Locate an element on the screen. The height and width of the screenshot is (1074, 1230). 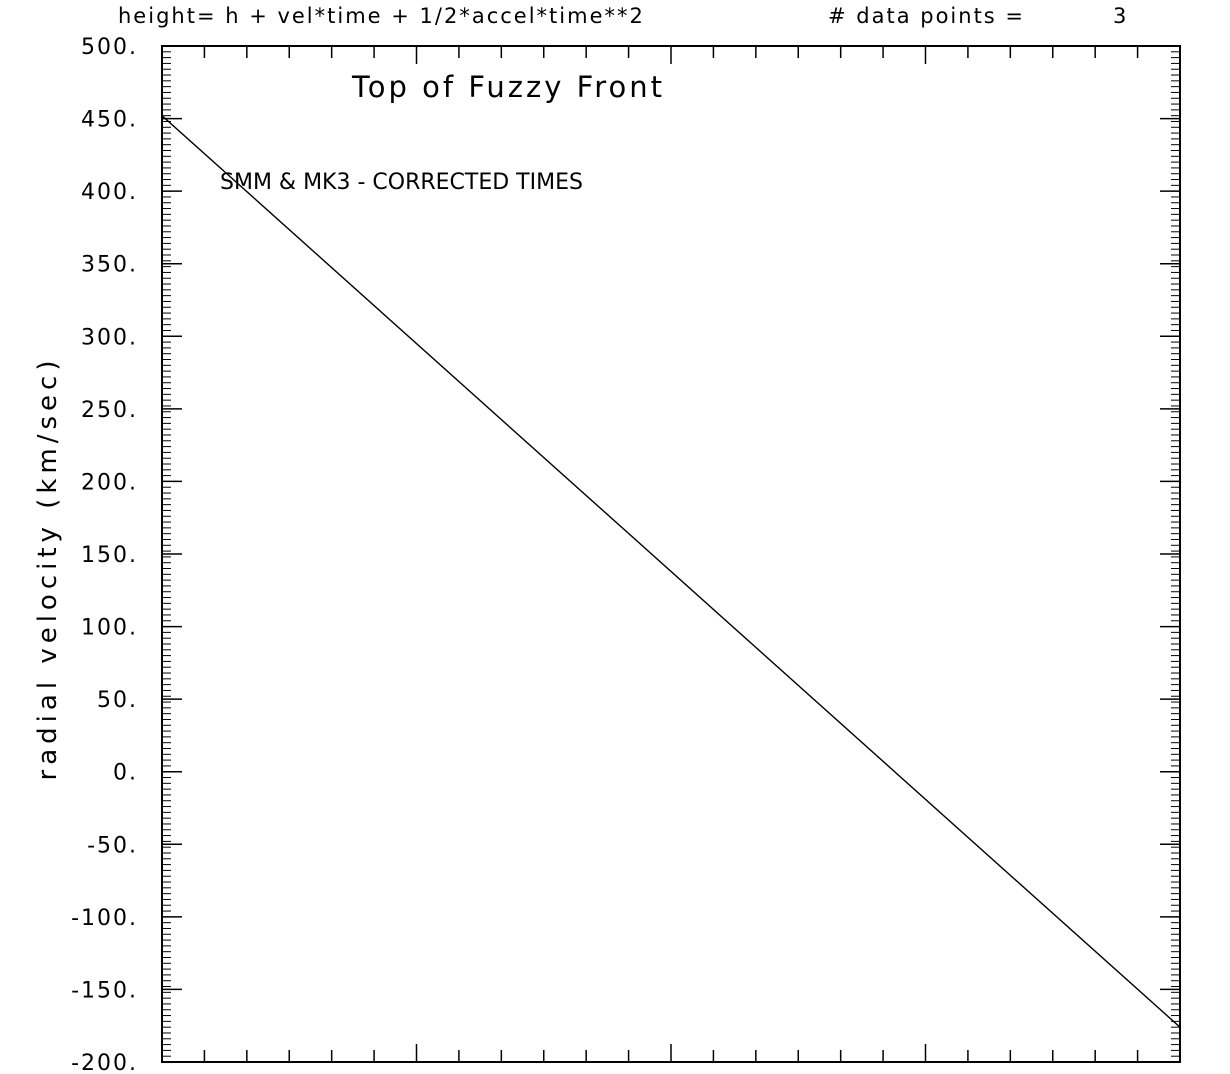
y-tick-label: 100. is located at coordinates (109, 628).